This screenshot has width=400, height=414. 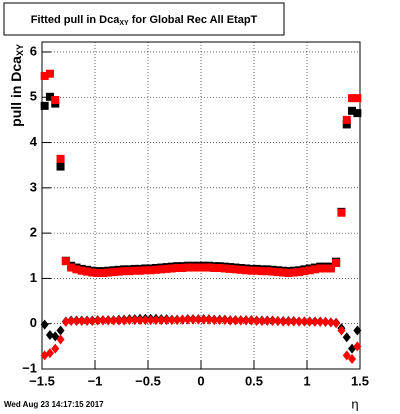 What do you see at coordinates (33, 50) in the screenshot?
I see `y-tick-label: 6` at bounding box center [33, 50].